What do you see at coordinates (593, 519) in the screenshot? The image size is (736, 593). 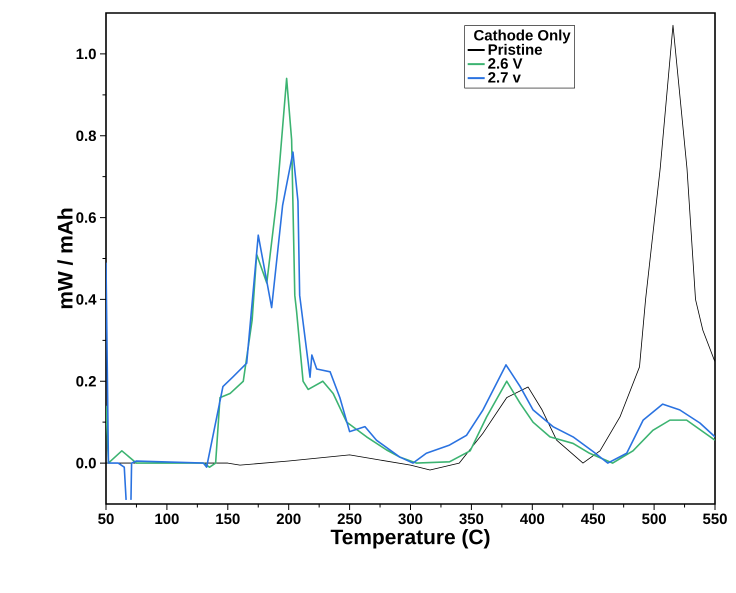 I see `x-tick-label: 450` at bounding box center [593, 519].